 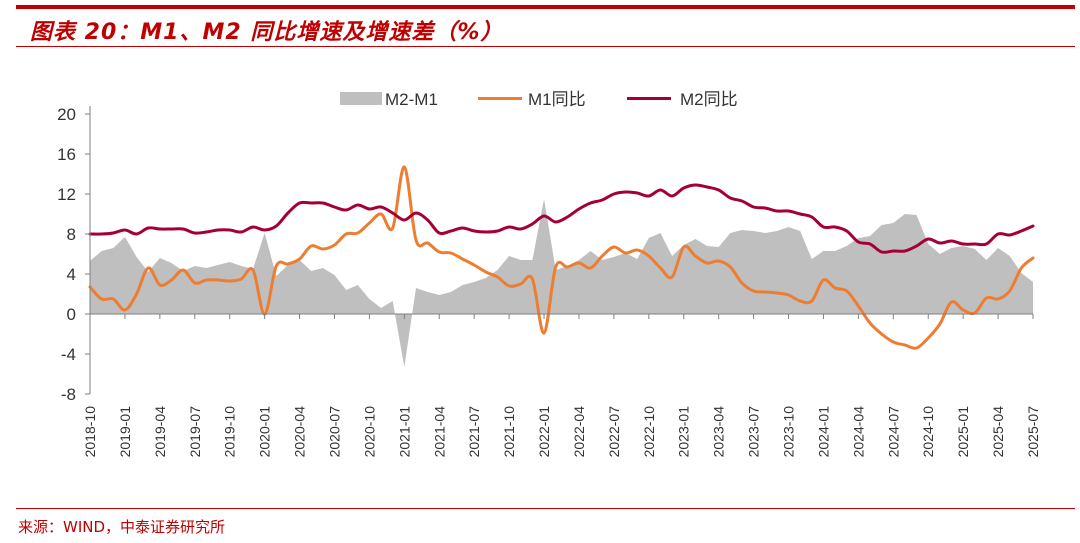 What do you see at coordinates (998, 432) in the screenshot?
I see `x-tick-label: 2025-04` at bounding box center [998, 432].